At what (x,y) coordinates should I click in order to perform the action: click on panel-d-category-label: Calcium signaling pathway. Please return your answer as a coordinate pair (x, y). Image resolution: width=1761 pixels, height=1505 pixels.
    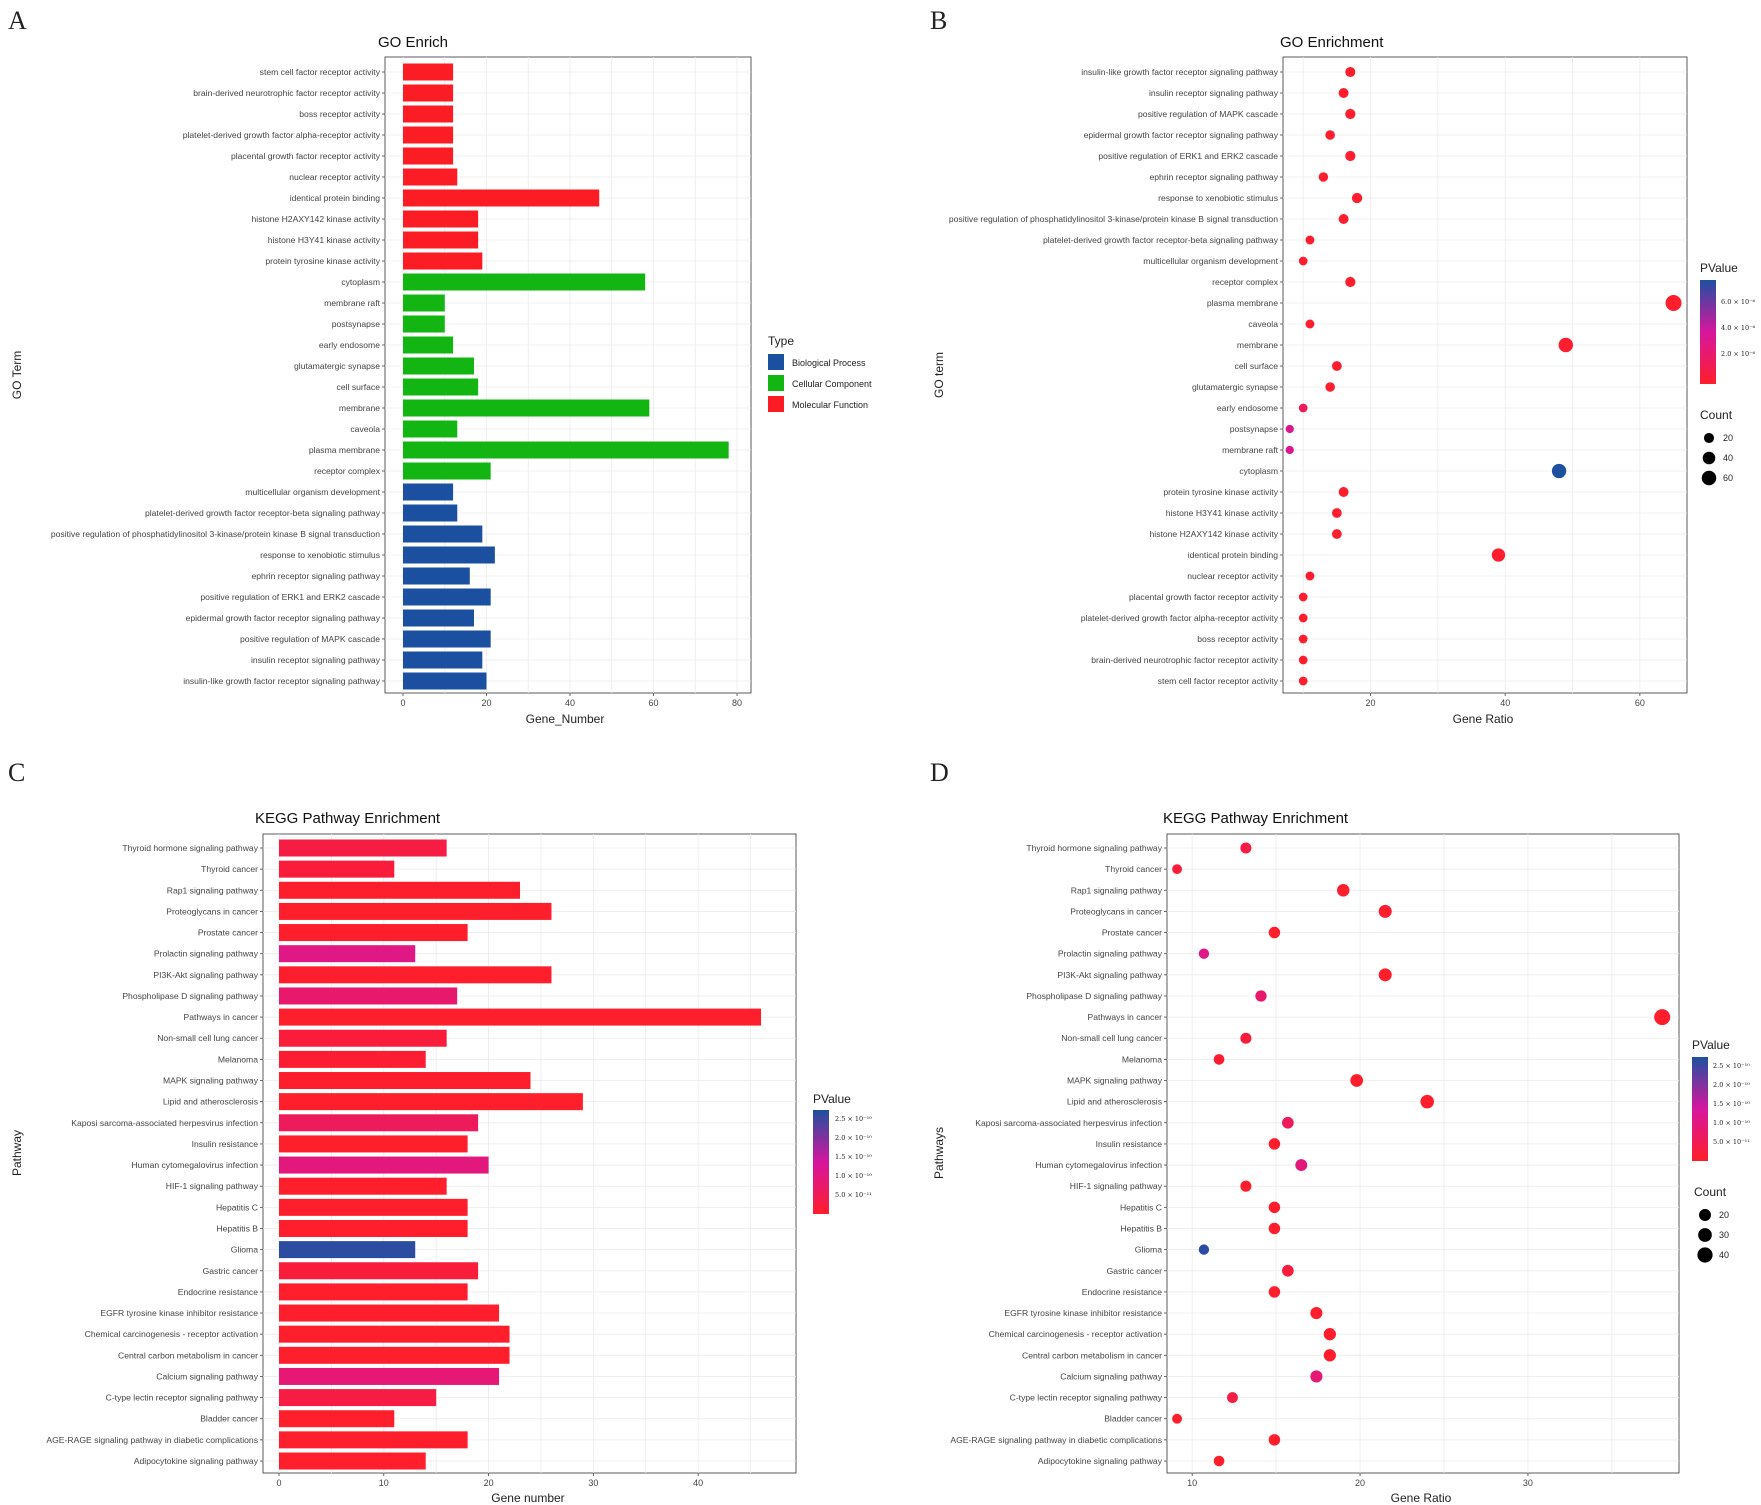
    Looking at the image, I should click on (1111, 1376).